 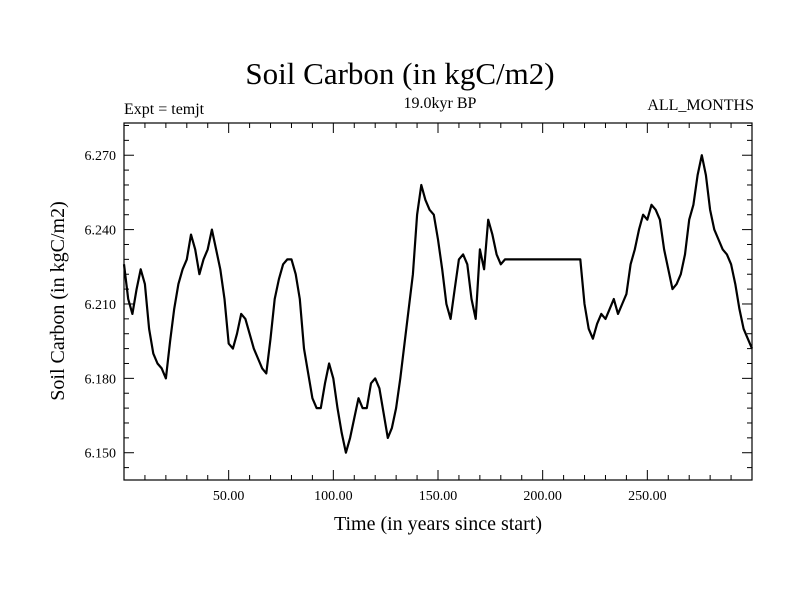 I want to click on y-tick-label: 6.150, so click(x=101, y=454).